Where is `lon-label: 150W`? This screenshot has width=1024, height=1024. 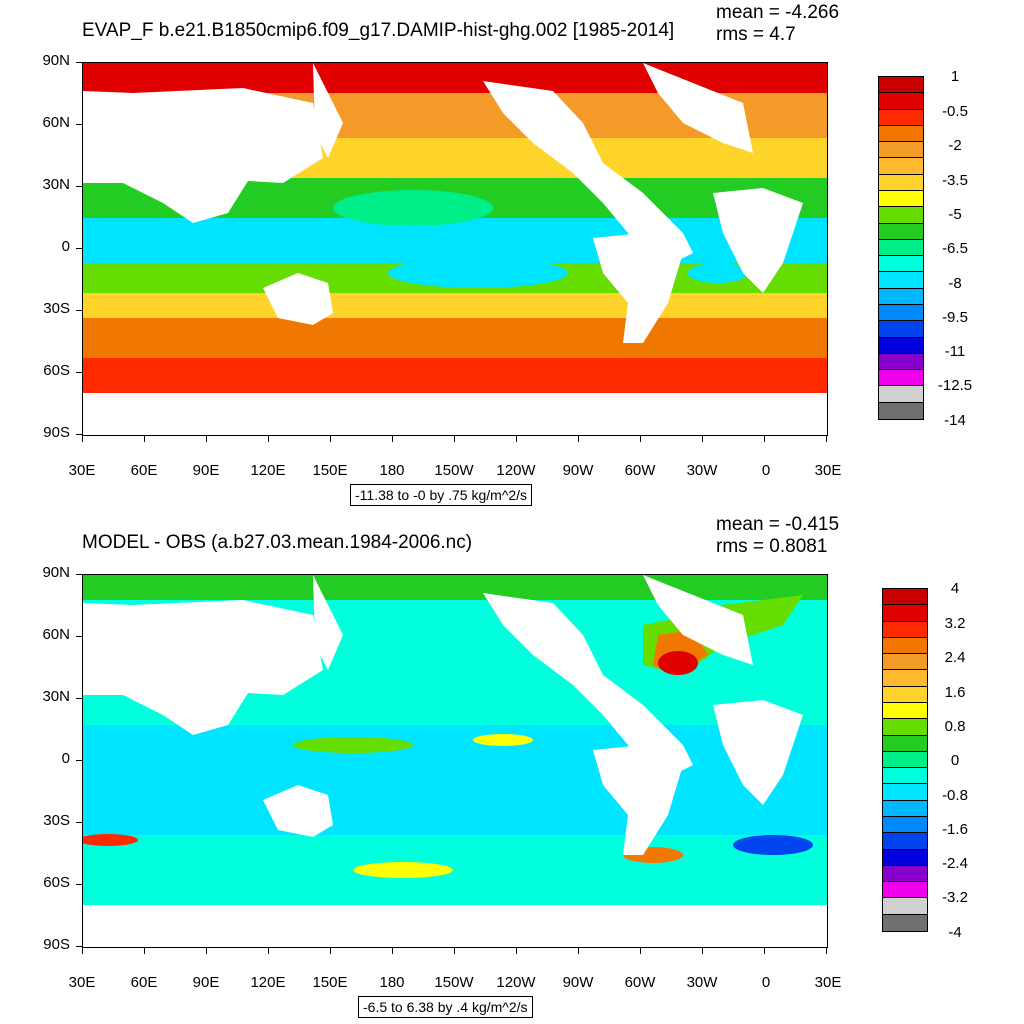 lon-label: 150W is located at coordinates (454, 982).